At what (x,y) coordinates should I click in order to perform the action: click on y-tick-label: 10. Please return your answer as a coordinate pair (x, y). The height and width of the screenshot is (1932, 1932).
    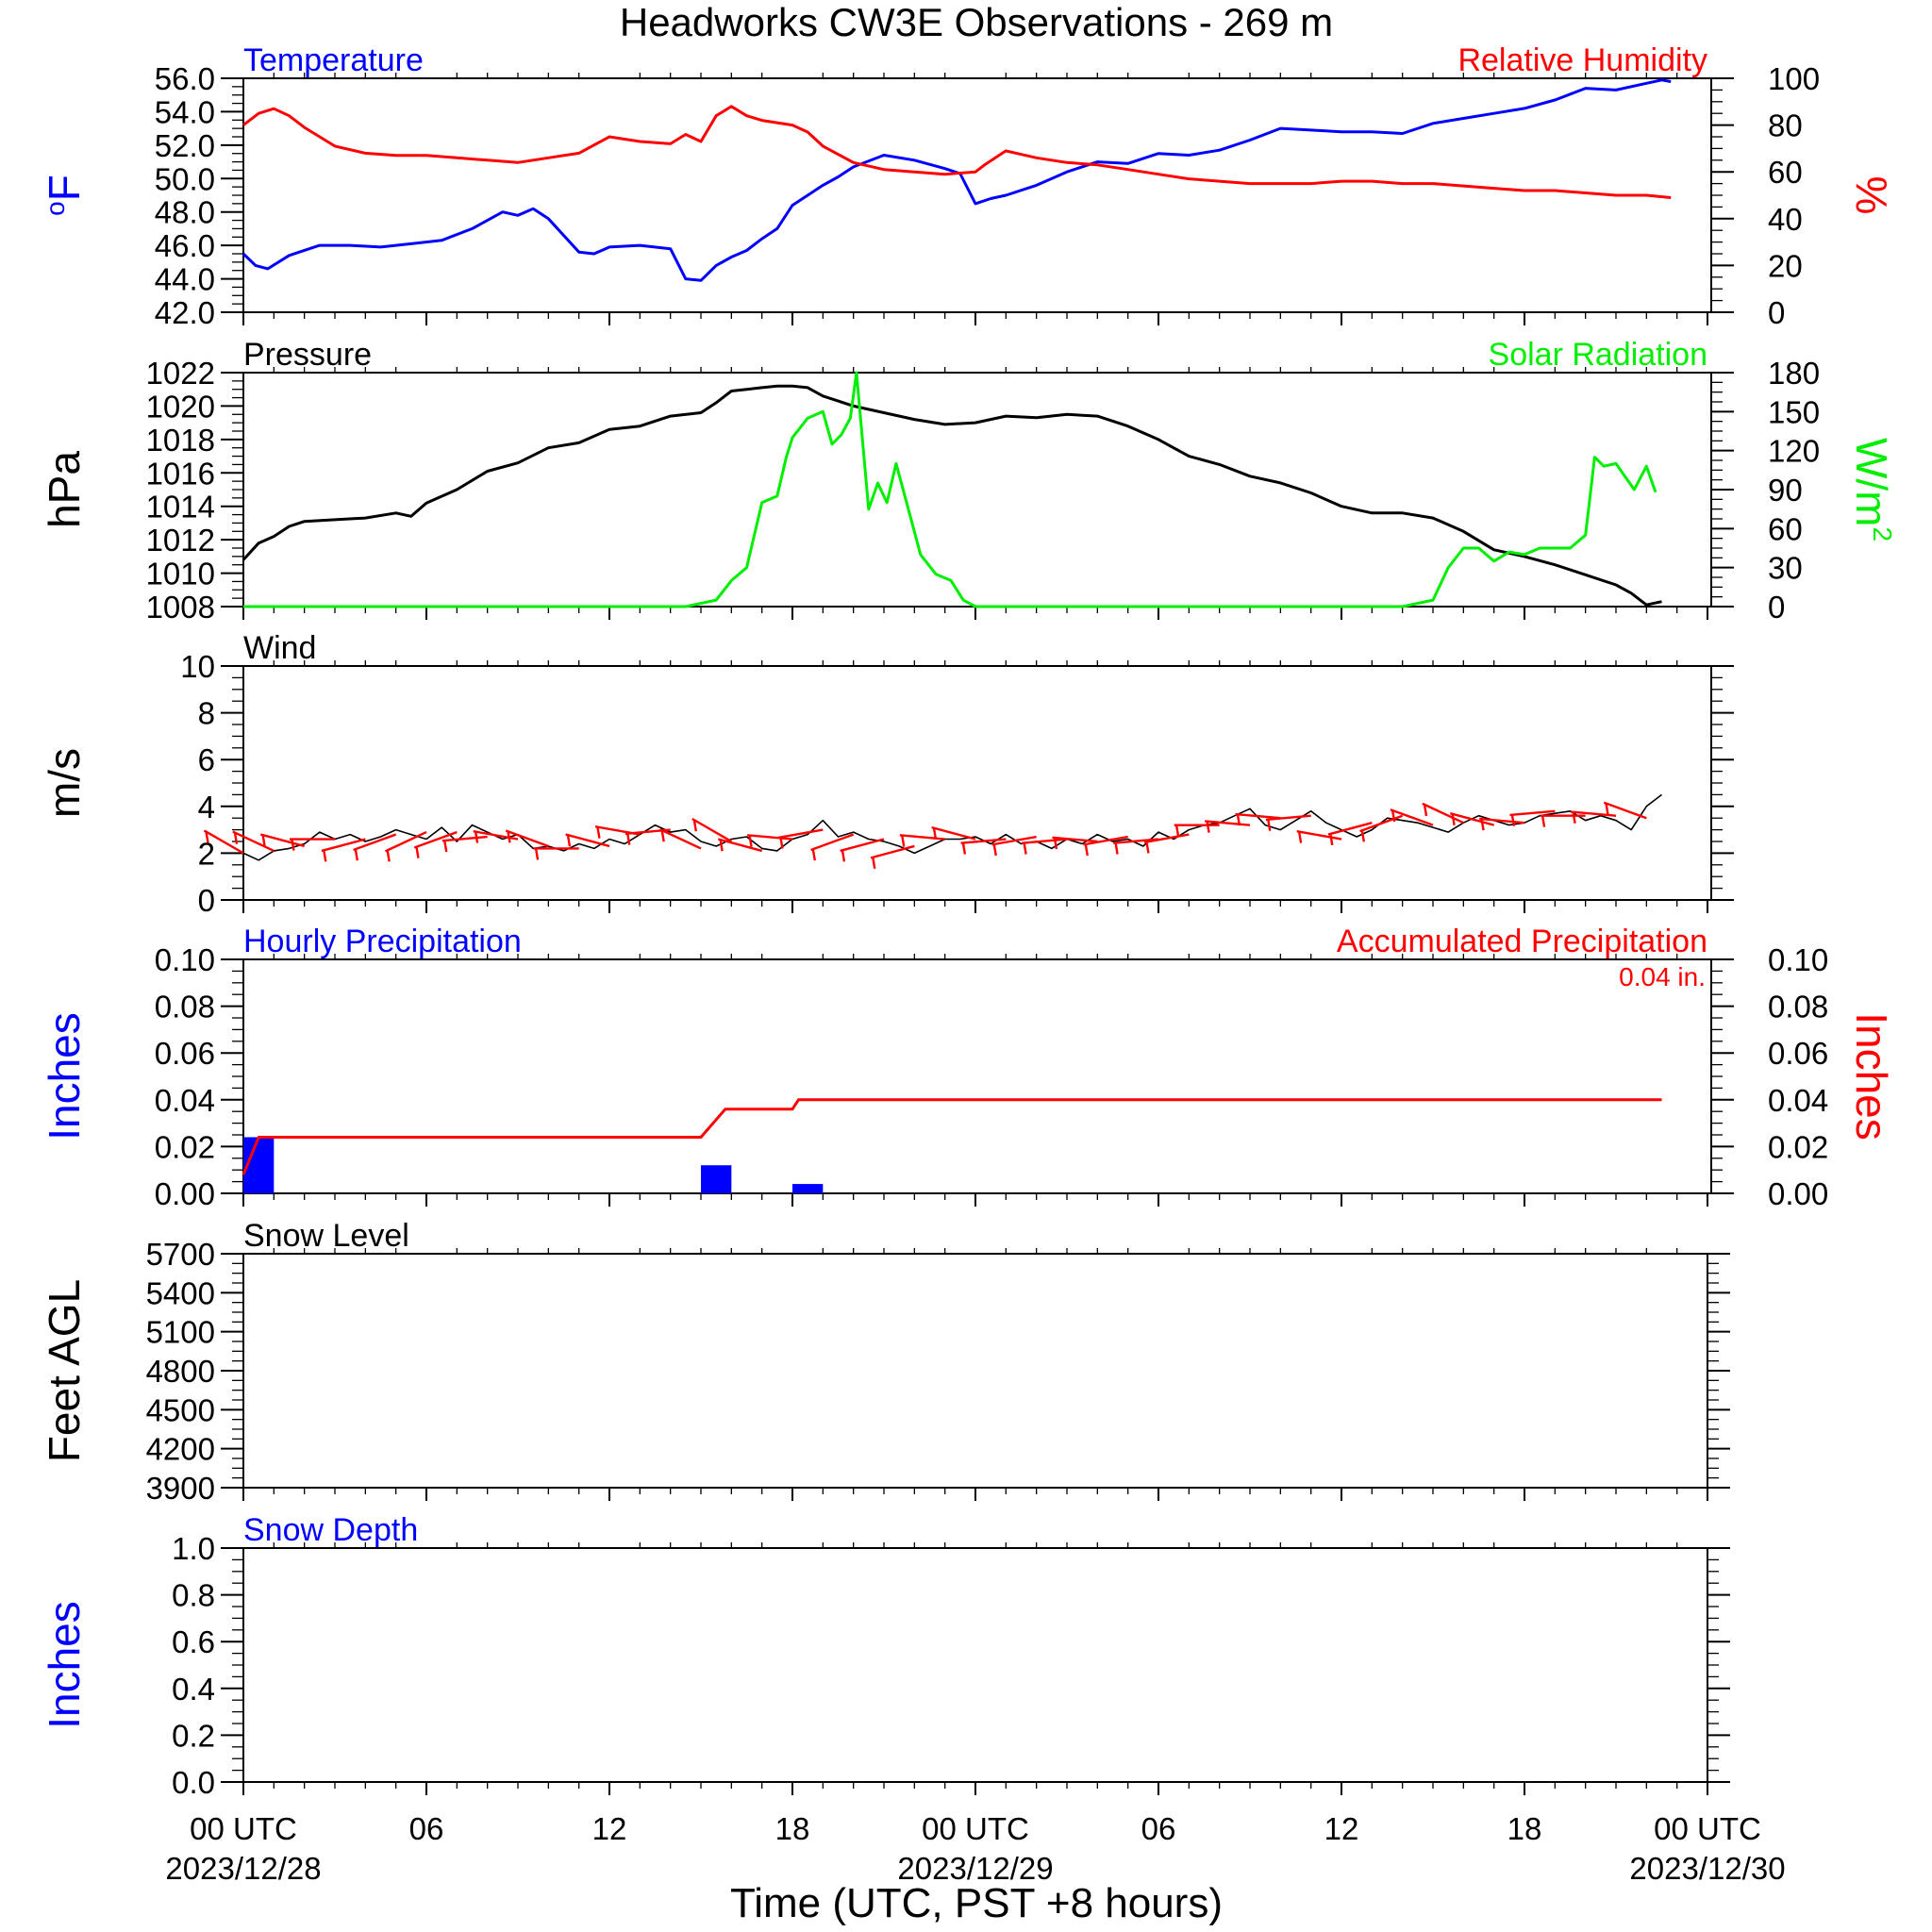
    Looking at the image, I should click on (198, 666).